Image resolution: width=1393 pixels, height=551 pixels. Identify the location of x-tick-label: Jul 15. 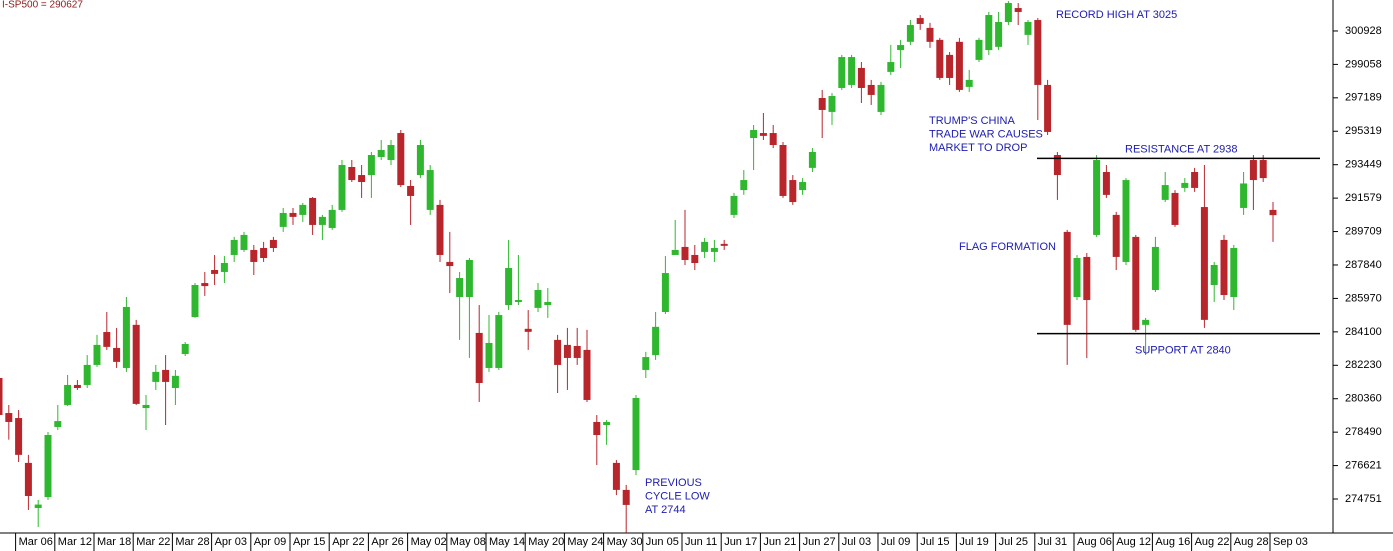
(934, 542).